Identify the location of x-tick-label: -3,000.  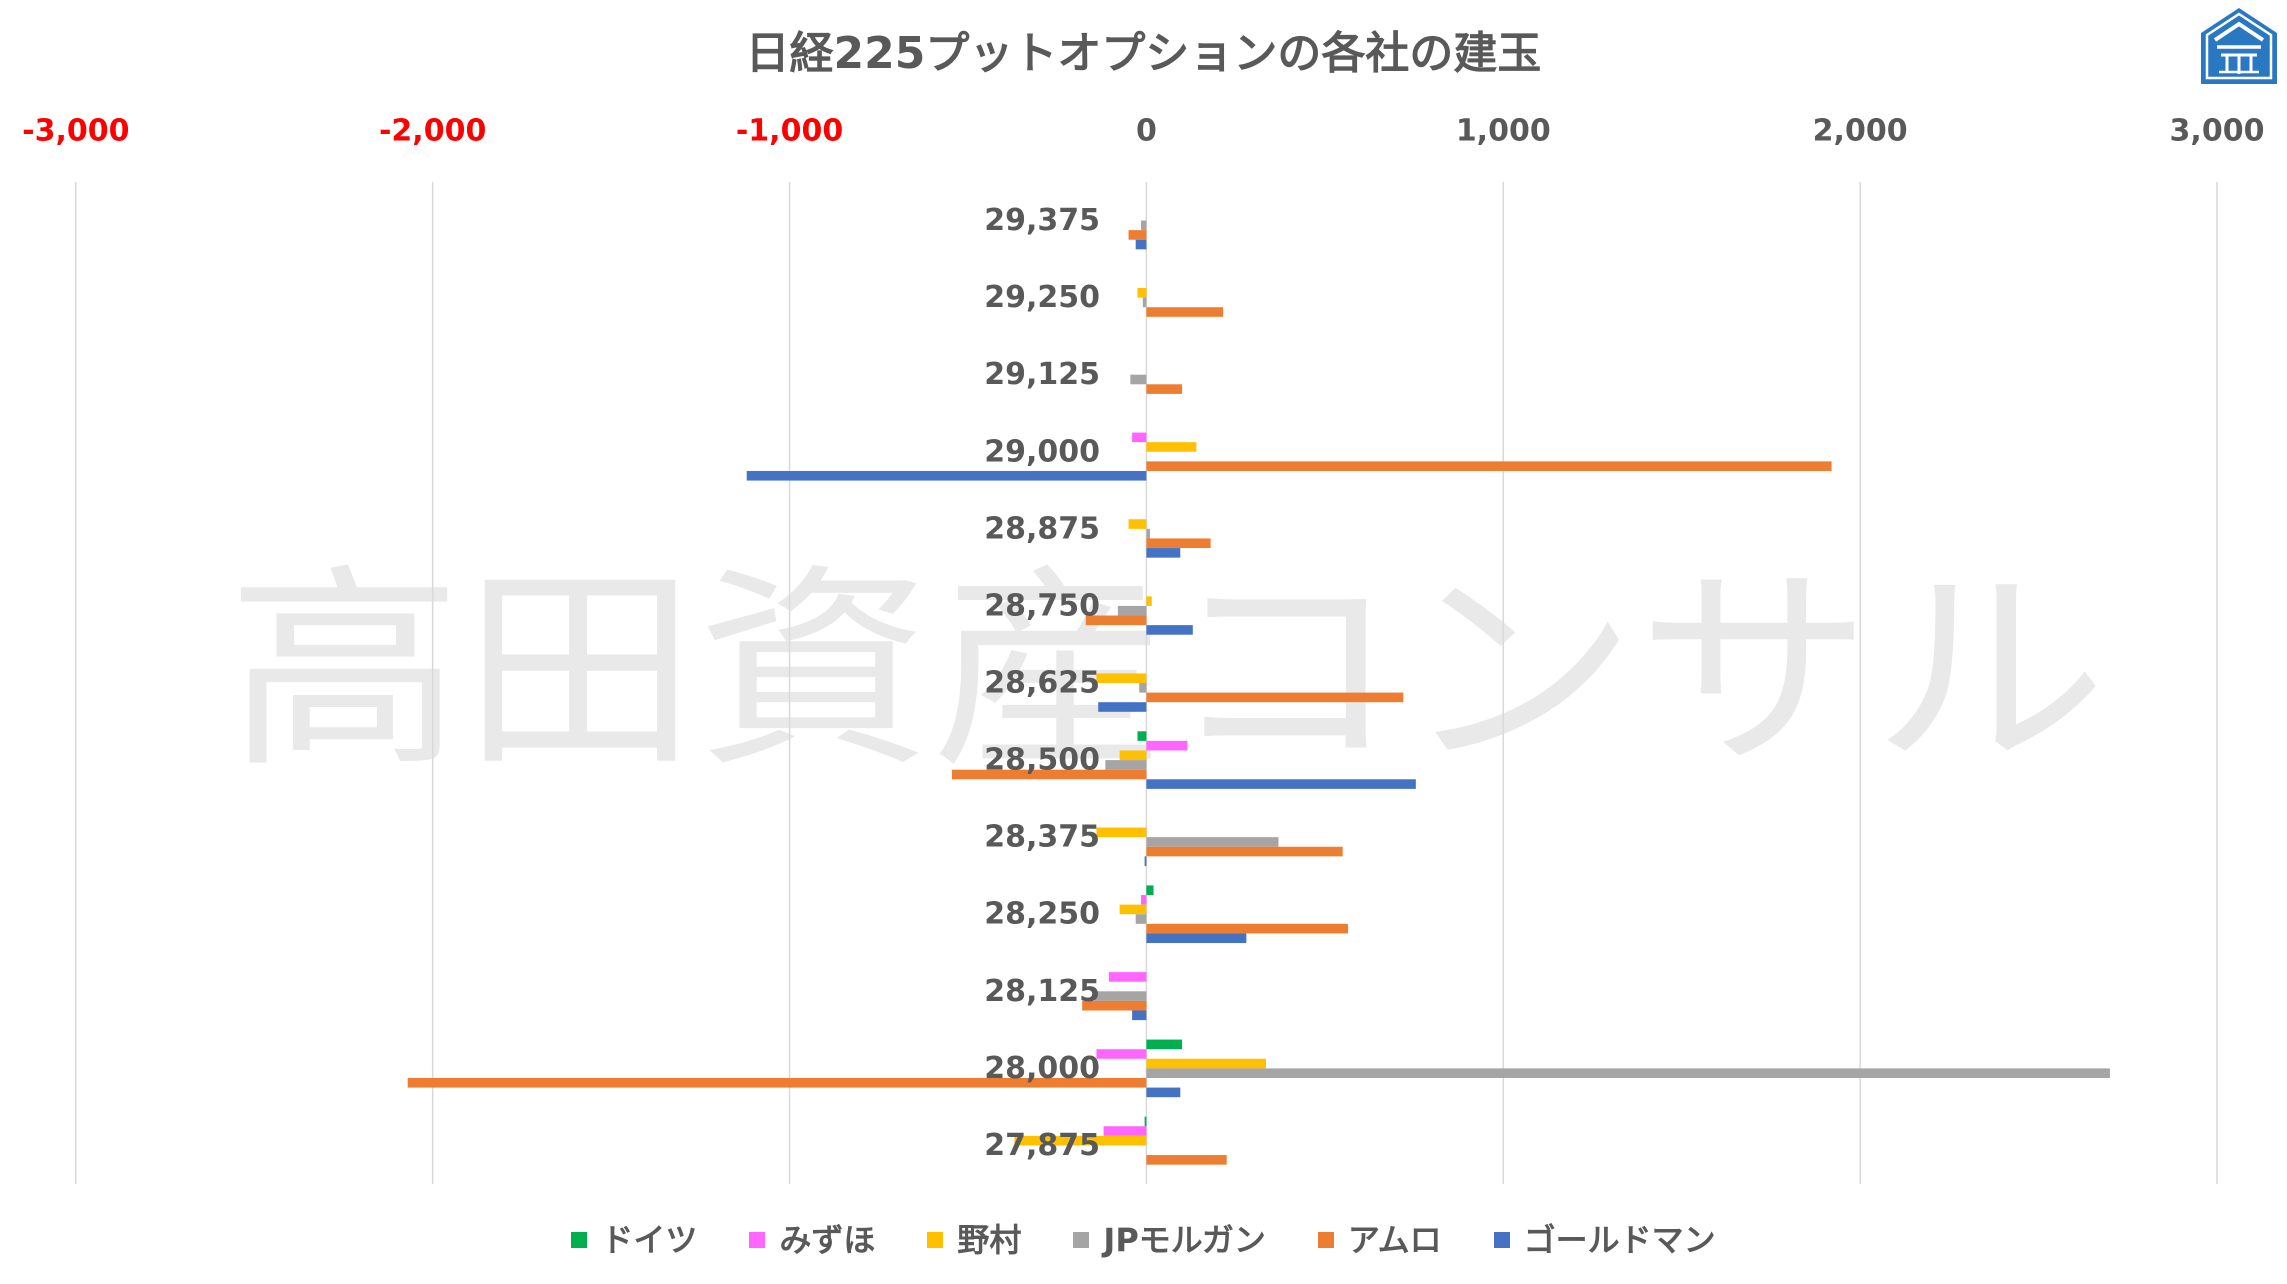
(75, 131).